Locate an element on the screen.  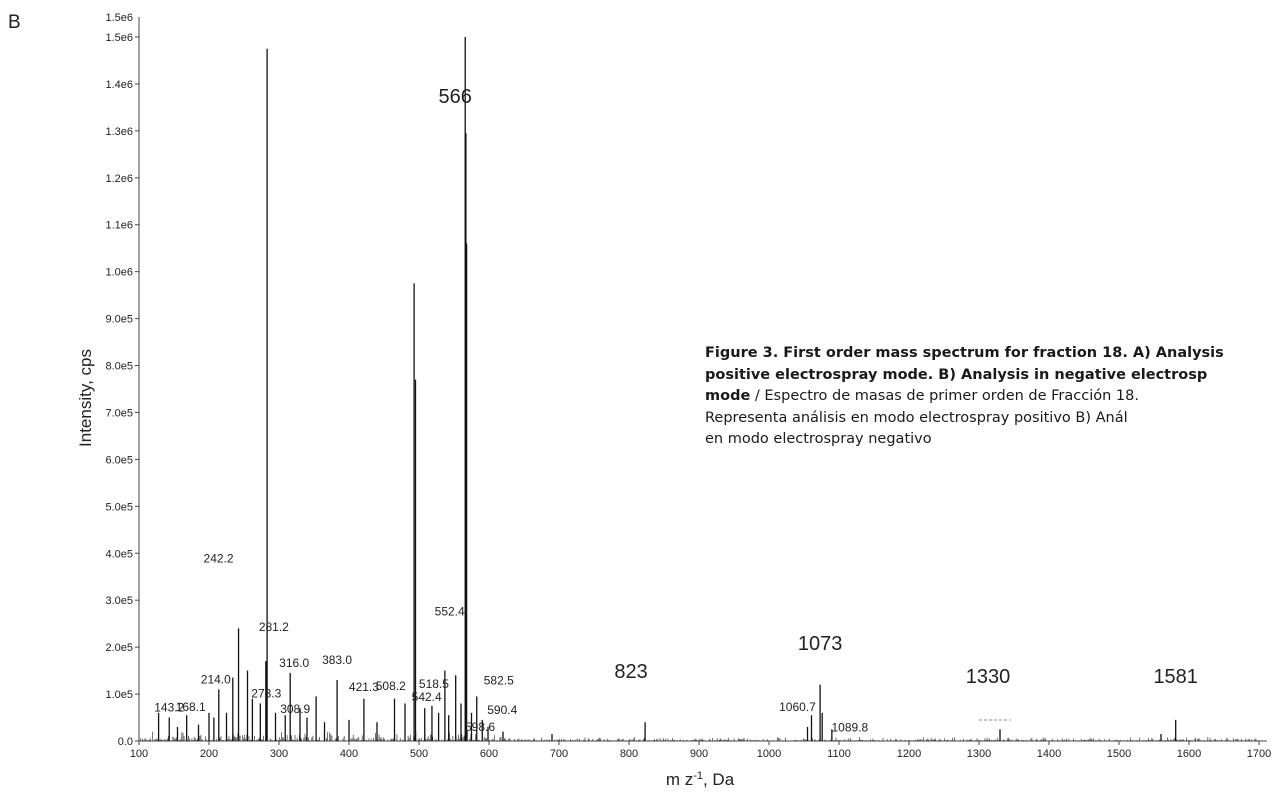
y-tick-label: 3.0e5 is located at coordinates (119, 601).